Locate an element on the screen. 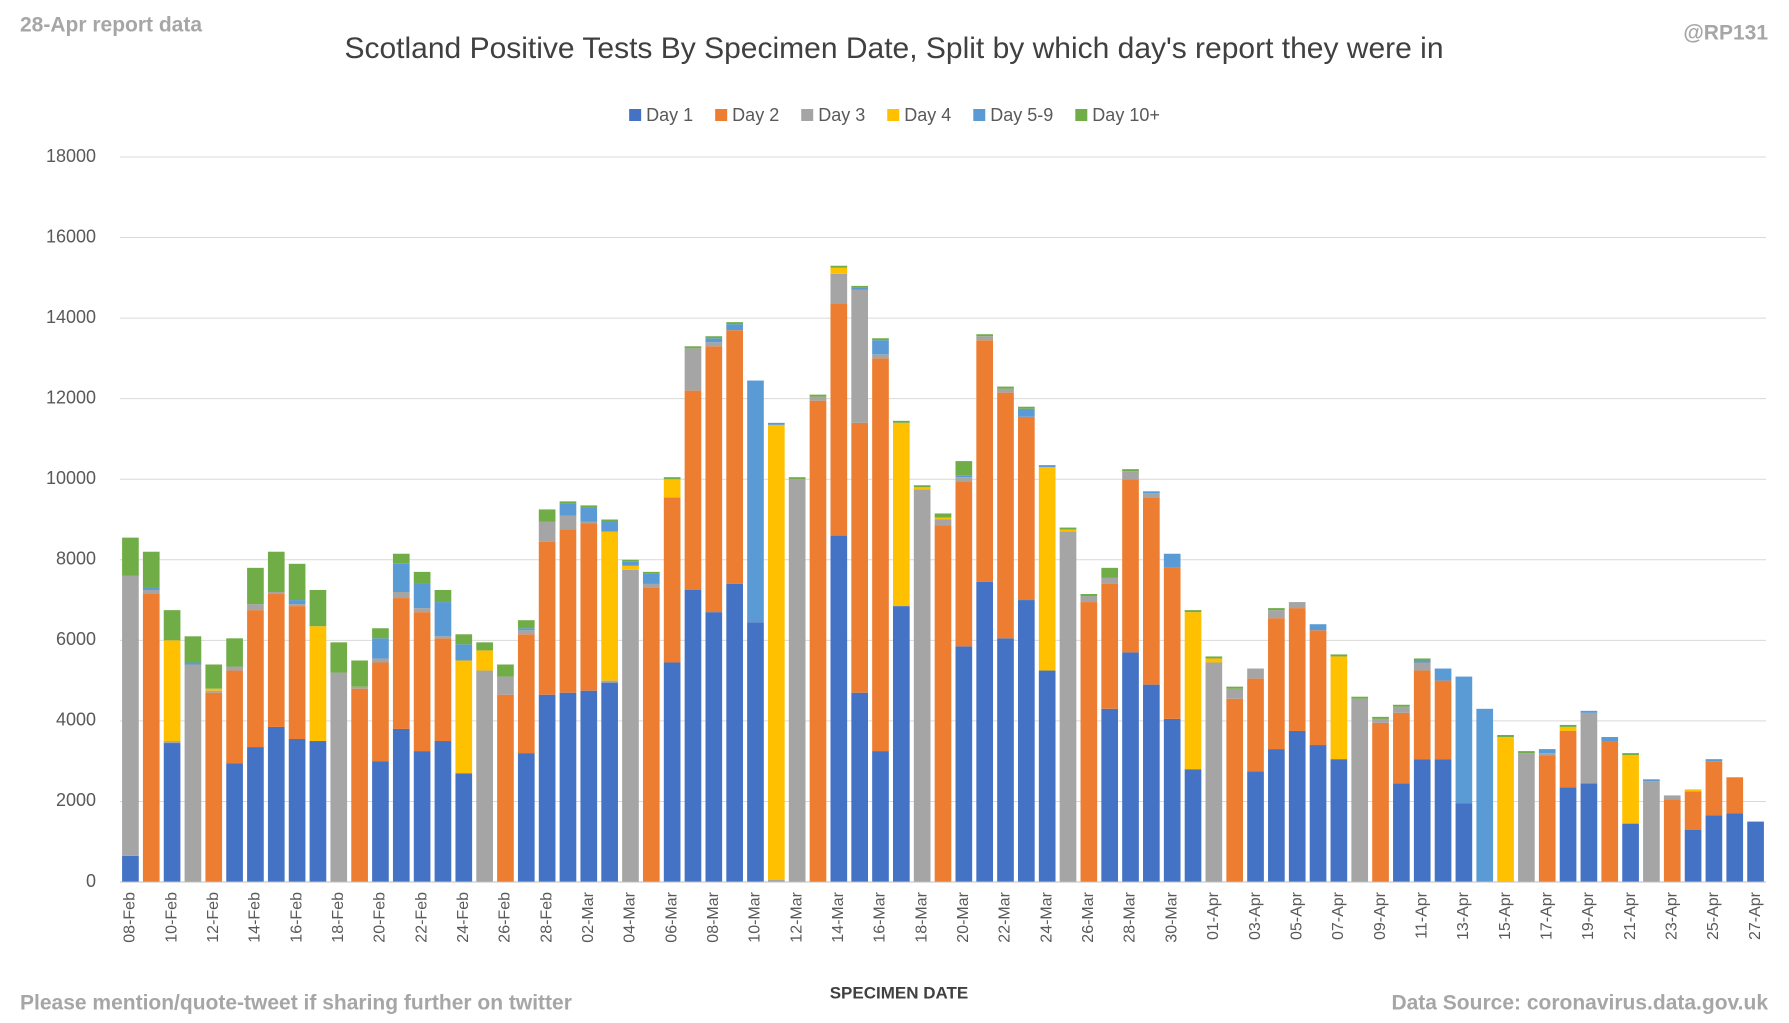 This screenshot has height=1023, width=1789. x-tick-label: 09-Apr is located at coordinates (1380, 915).